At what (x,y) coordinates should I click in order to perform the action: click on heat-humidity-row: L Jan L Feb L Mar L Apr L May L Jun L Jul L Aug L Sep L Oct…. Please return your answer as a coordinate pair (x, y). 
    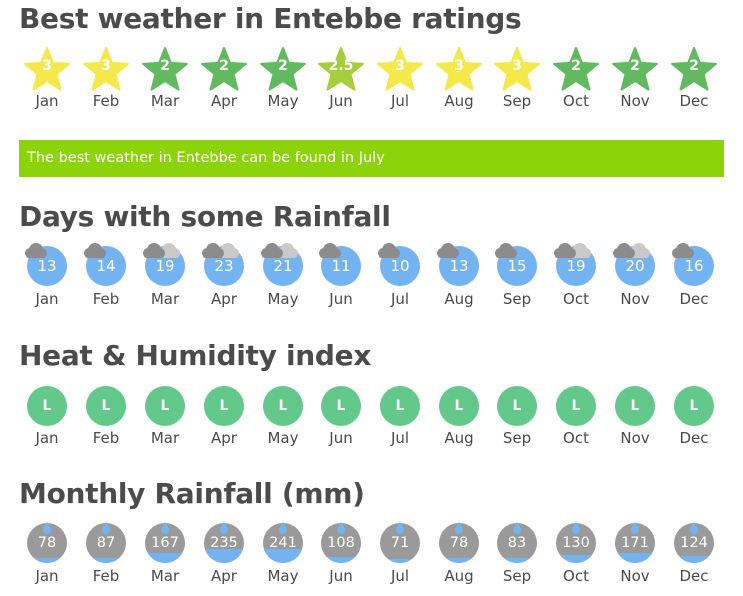
    Looking at the image, I should click on (371, 421).